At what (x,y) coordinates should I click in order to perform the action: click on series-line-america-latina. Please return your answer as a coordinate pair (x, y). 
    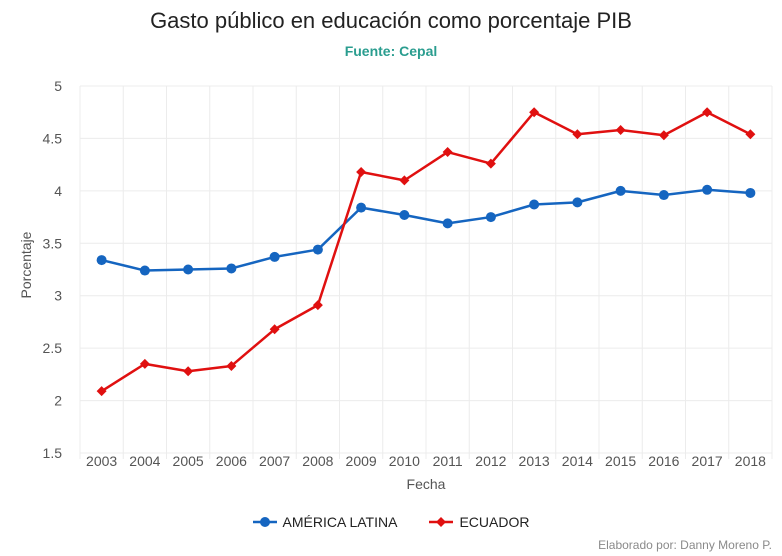
    Looking at the image, I should click on (426, 230).